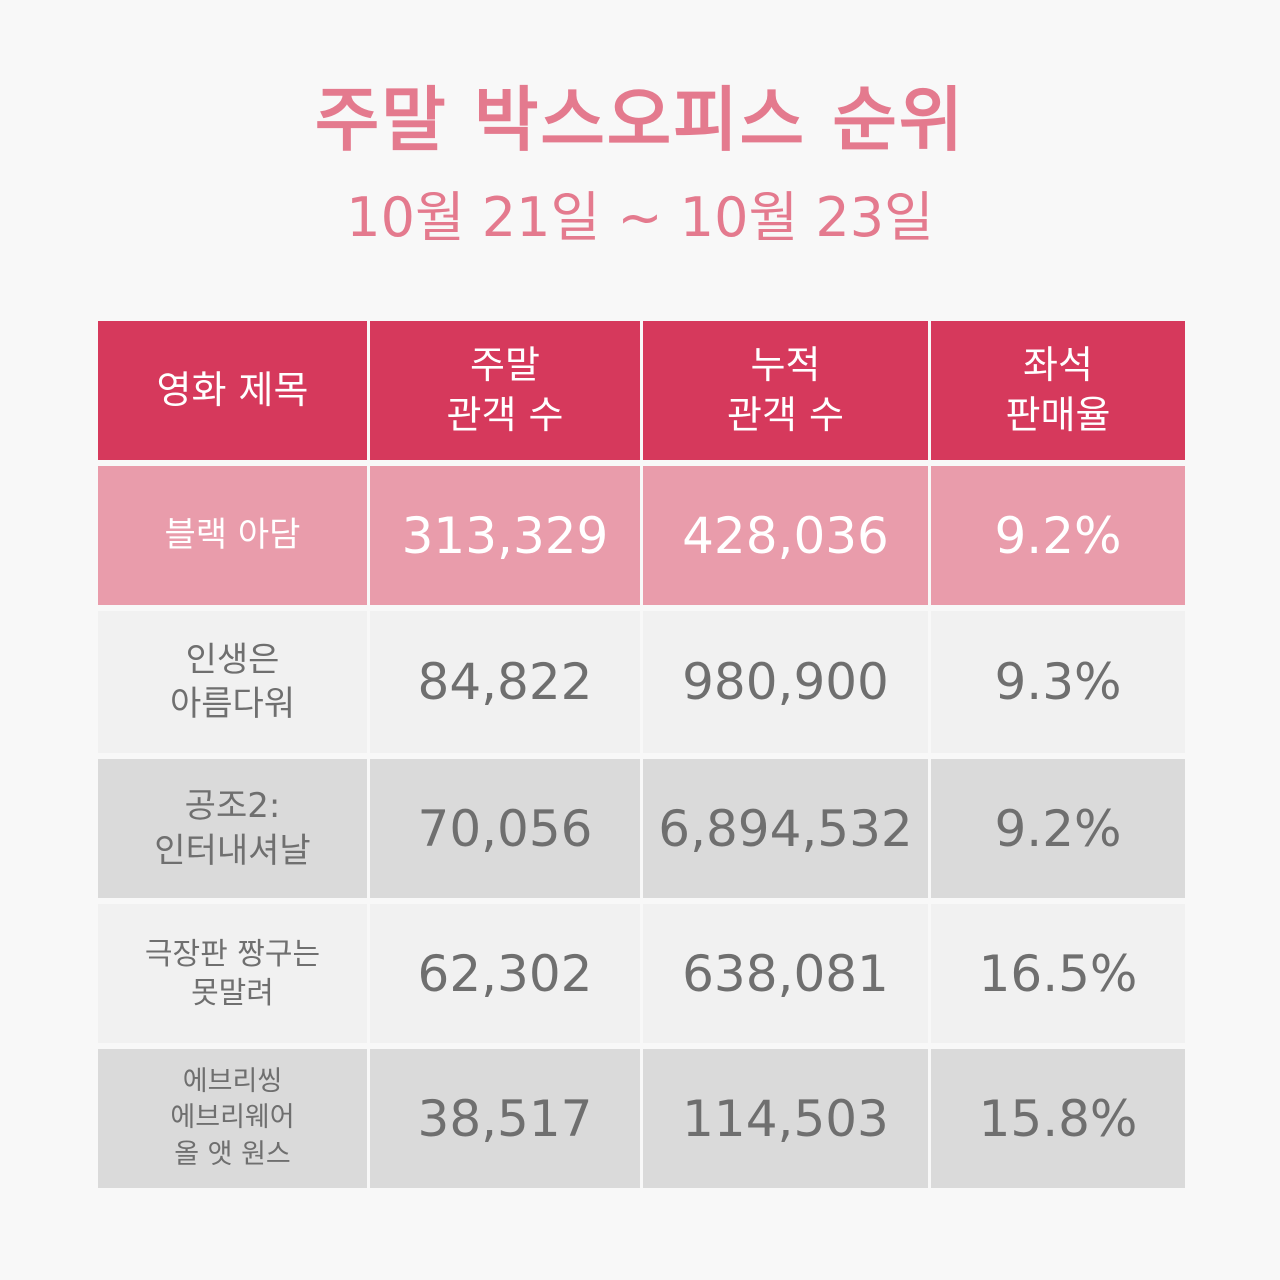 The width and height of the screenshot is (1280, 1280). I want to click on header-weekend-audience: 주말 관객 수, so click(505, 390).